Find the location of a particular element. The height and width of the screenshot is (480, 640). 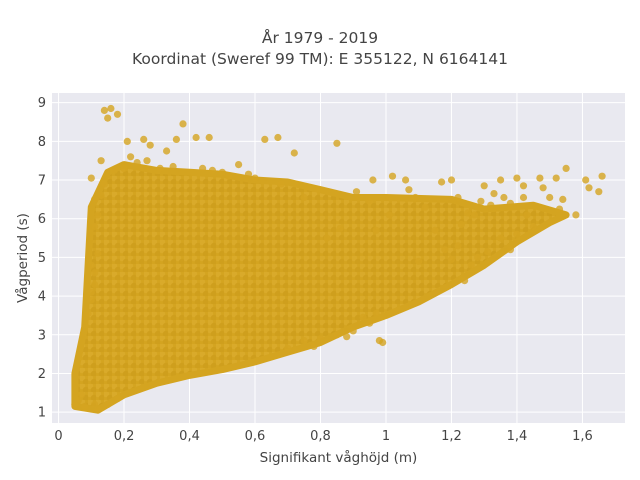

y-tick-label: 9 is located at coordinates (42, 103).